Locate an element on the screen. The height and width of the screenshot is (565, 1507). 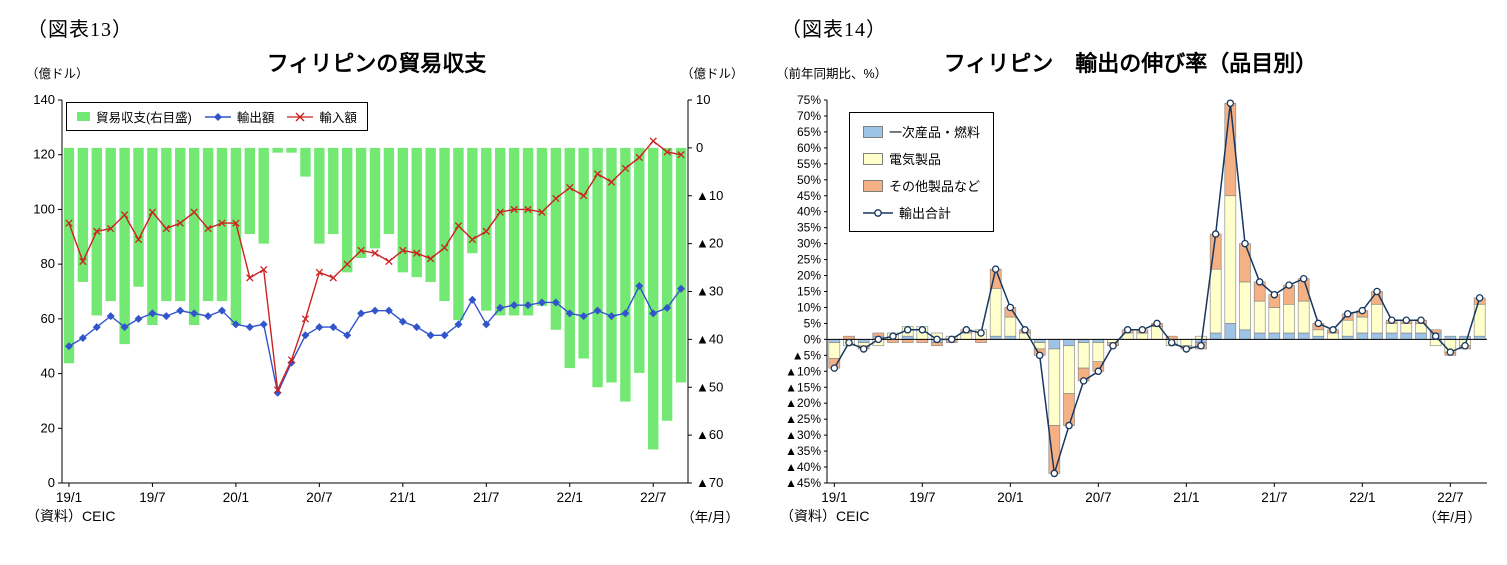
svg-text: 25% is located at coordinates (809, 260).